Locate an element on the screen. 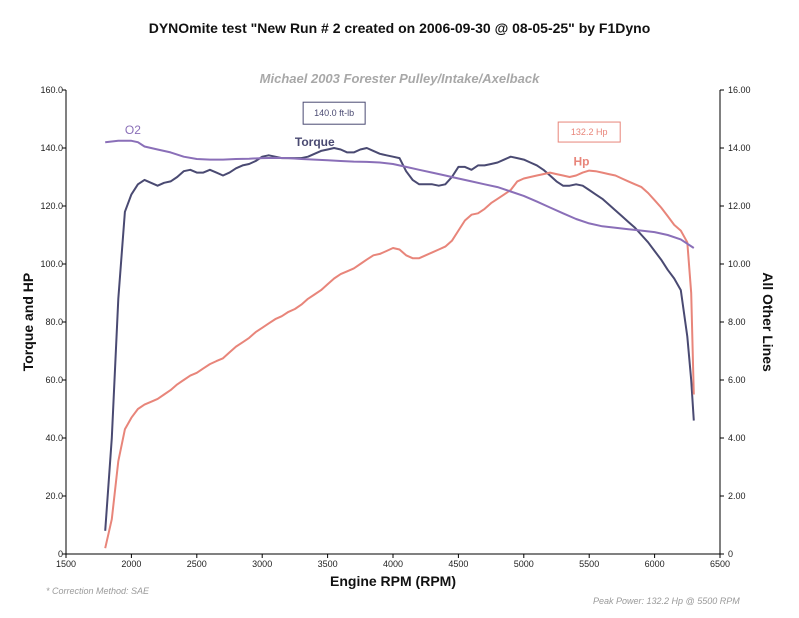 The width and height of the screenshot is (799, 618). peak-annotations: 140.0 ft-lb 132.2 Hp is located at coordinates (461, 122).